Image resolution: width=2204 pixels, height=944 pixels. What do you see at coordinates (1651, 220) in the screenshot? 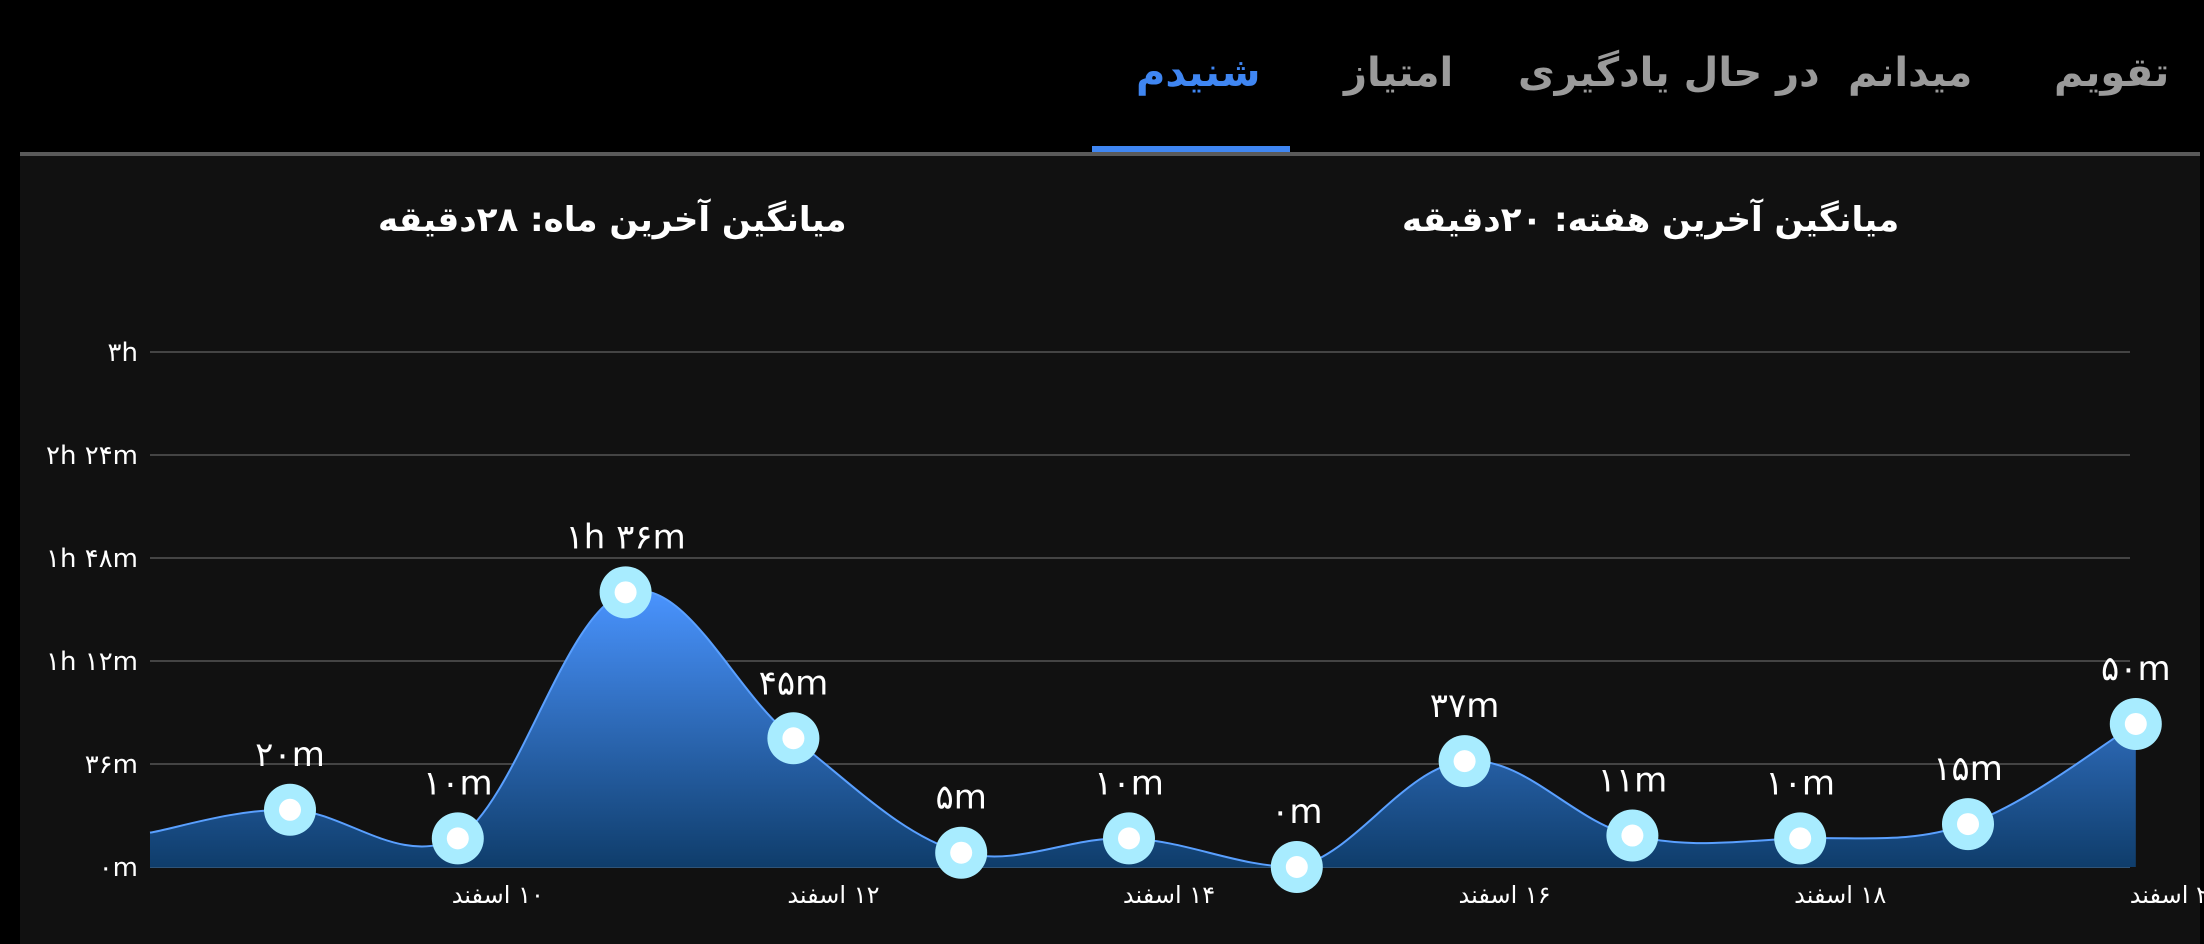
I see `weekly-average-title: میانگین آخرین هفته: ۲۰دقیقه` at bounding box center [1651, 220].